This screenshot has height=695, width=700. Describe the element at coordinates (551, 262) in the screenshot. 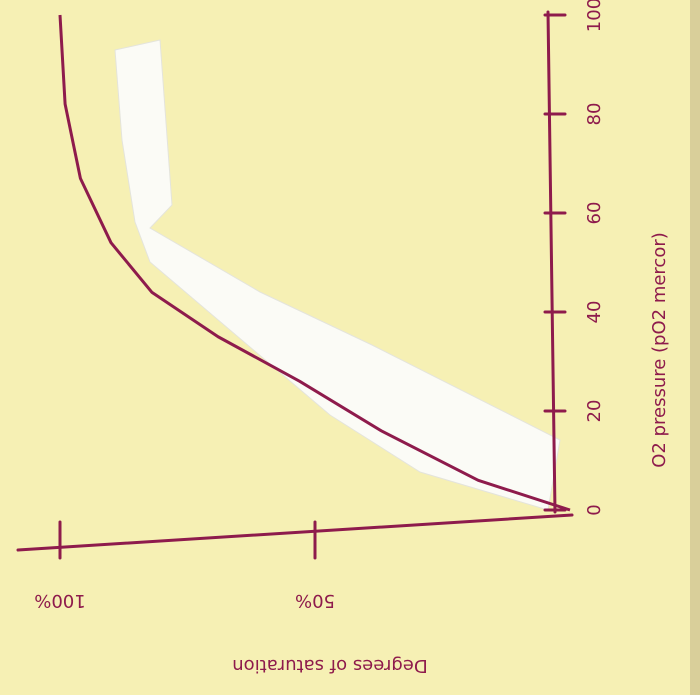

I see `x-axis-line` at that location.